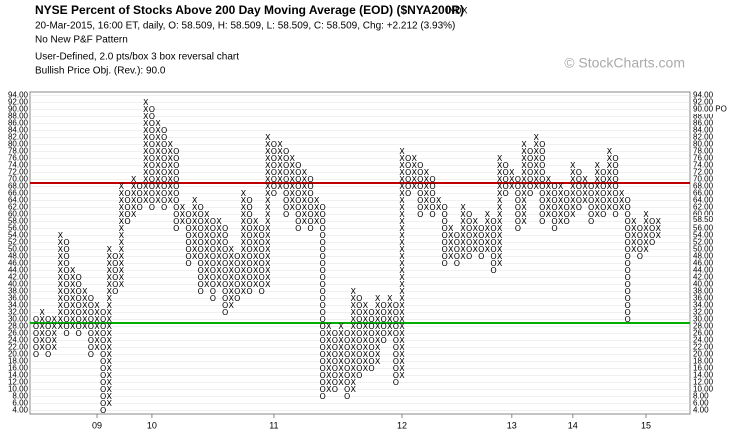 The image size is (745, 440). I want to click on y-tick-label: 18.00, so click(18, 361).